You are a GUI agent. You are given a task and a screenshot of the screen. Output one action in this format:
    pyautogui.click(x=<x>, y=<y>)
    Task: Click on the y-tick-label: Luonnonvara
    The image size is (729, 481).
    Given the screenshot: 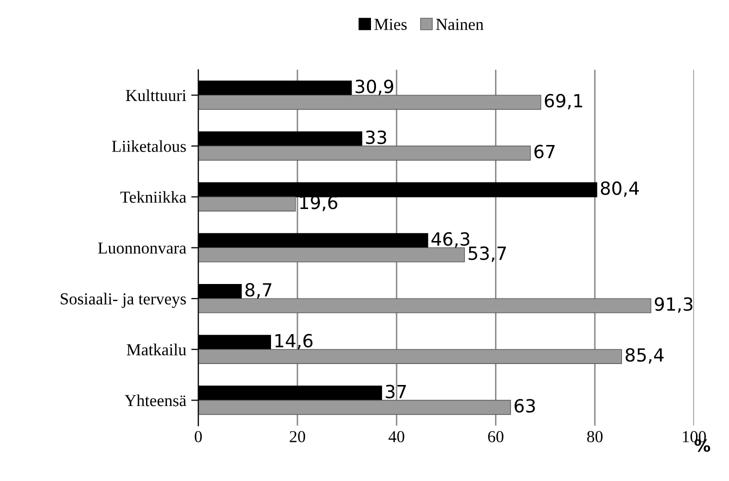 What is the action you would take?
    pyautogui.click(x=142, y=248)
    